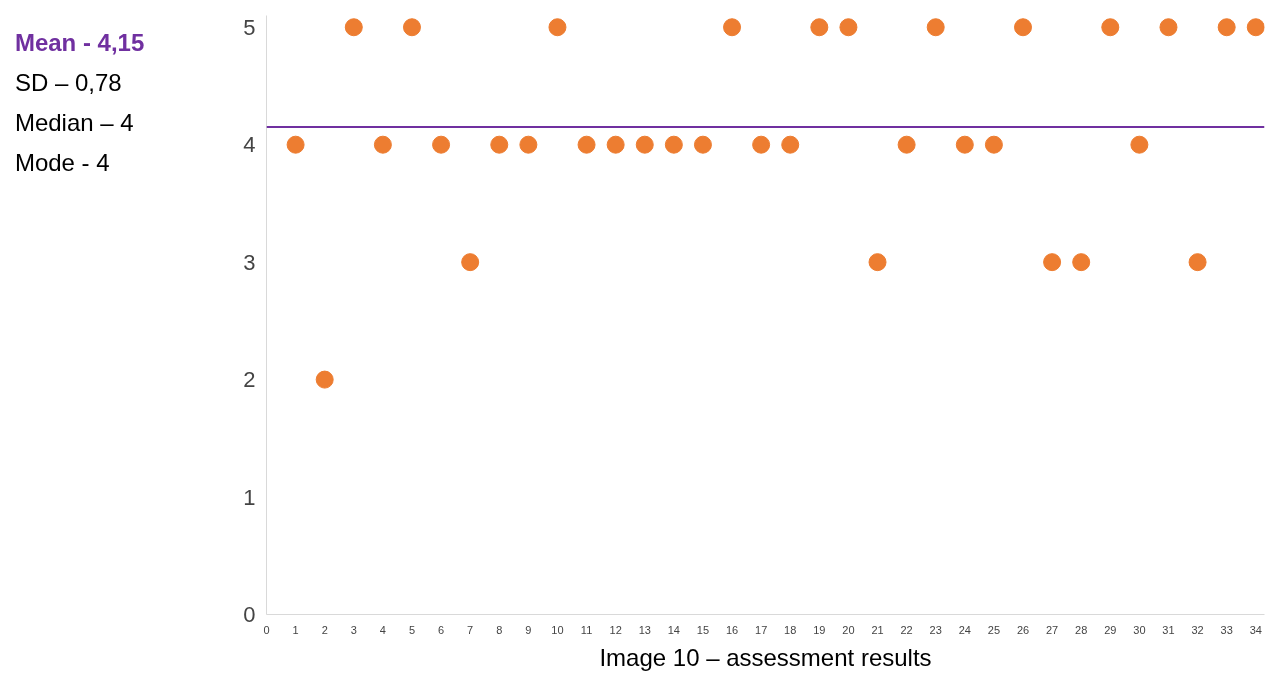 This screenshot has width=1279, height=675. Describe the element at coordinates (382, 629) in the screenshot. I see `x-tick-label: 4` at that location.